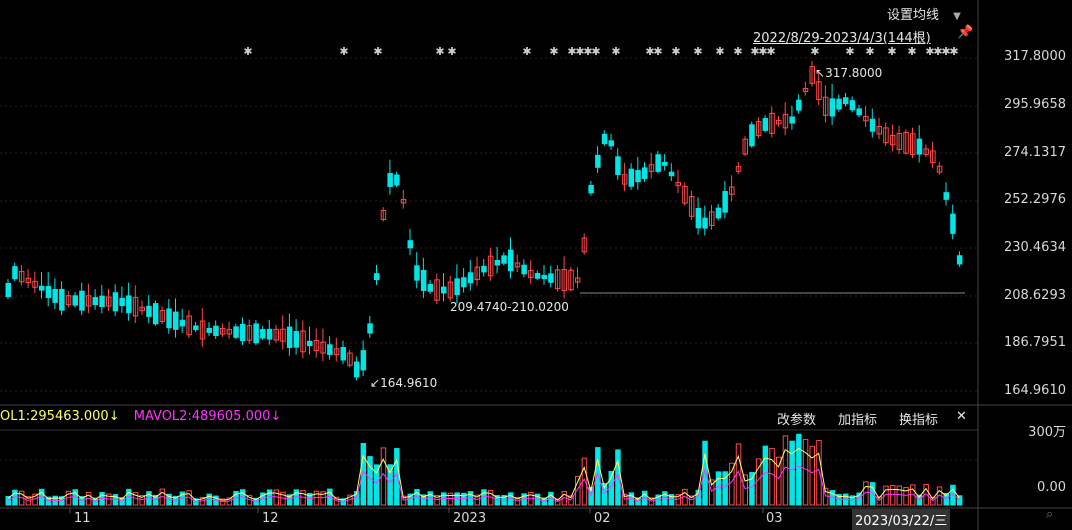 This screenshot has height=530, width=1072. Describe the element at coordinates (965, 32) in the screenshot. I see `pin-icon: 📌` at that location.